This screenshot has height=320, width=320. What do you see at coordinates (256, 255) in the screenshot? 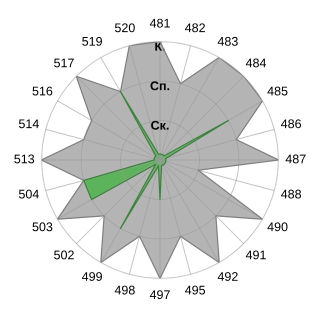
I see `spoke-label: 491` at bounding box center [256, 255].